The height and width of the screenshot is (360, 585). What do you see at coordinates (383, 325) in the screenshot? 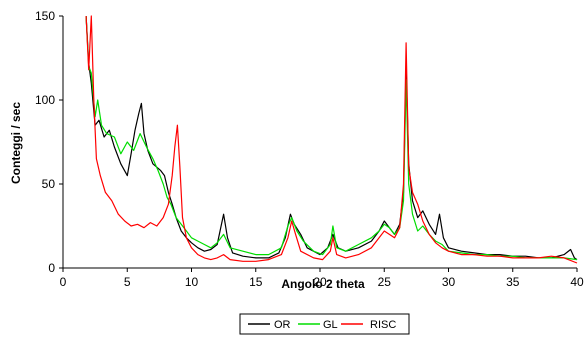
I see `legend-label-risc: RISC` at bounding box center [383, 325].